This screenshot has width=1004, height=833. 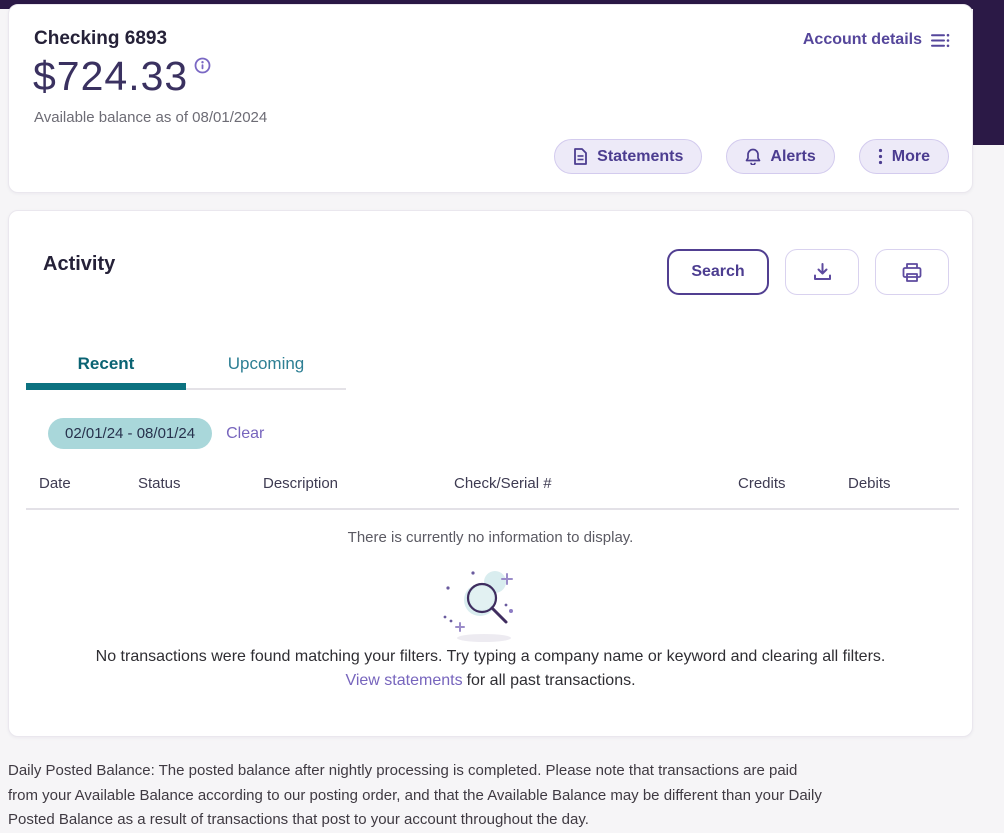 I want to click on info-icon, so click(x=202, y=65).